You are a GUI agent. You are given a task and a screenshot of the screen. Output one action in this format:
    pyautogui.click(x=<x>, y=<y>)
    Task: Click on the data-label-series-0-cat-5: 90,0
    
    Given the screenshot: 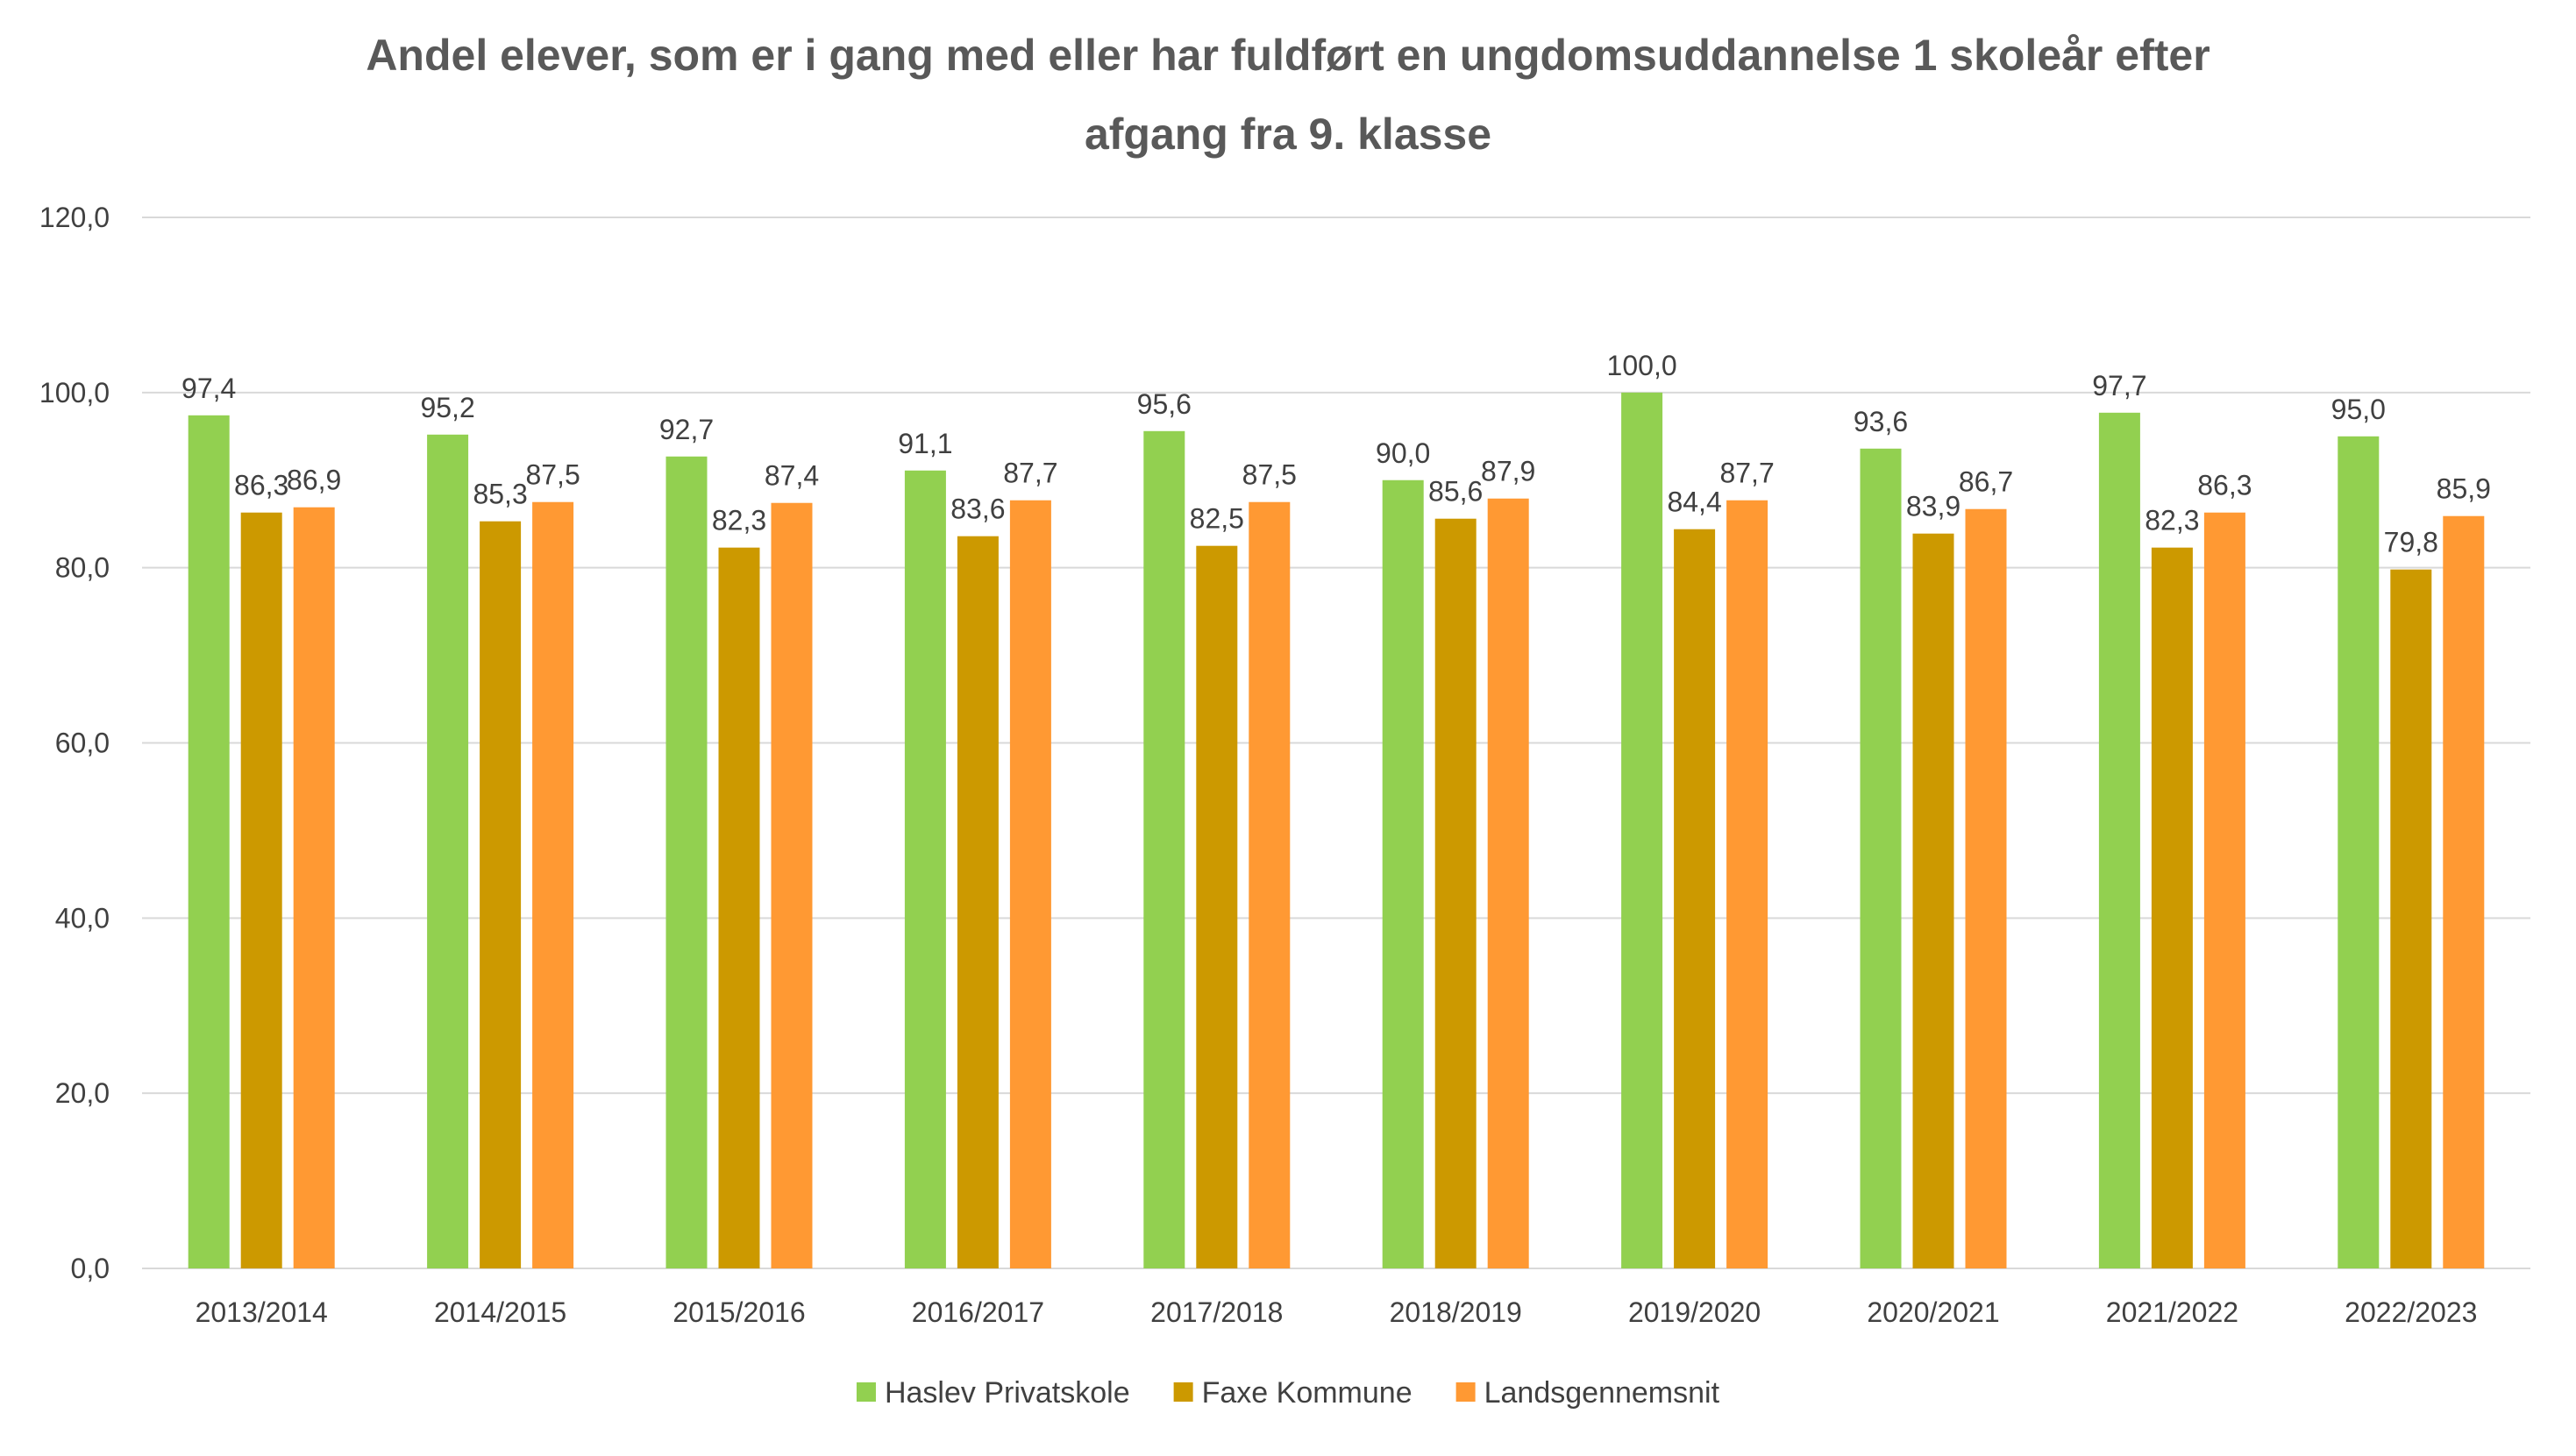 What is the action you would take?
    pyautogui.click(x=1403, y=453)
    